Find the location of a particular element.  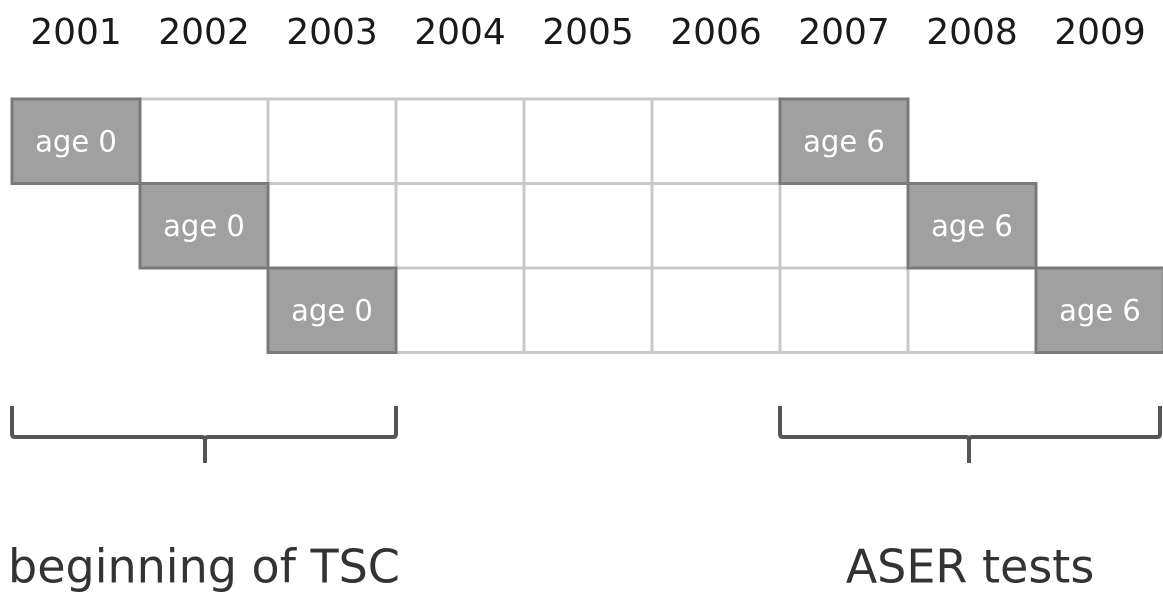

right-bracket is located at coordinates (970, 434).